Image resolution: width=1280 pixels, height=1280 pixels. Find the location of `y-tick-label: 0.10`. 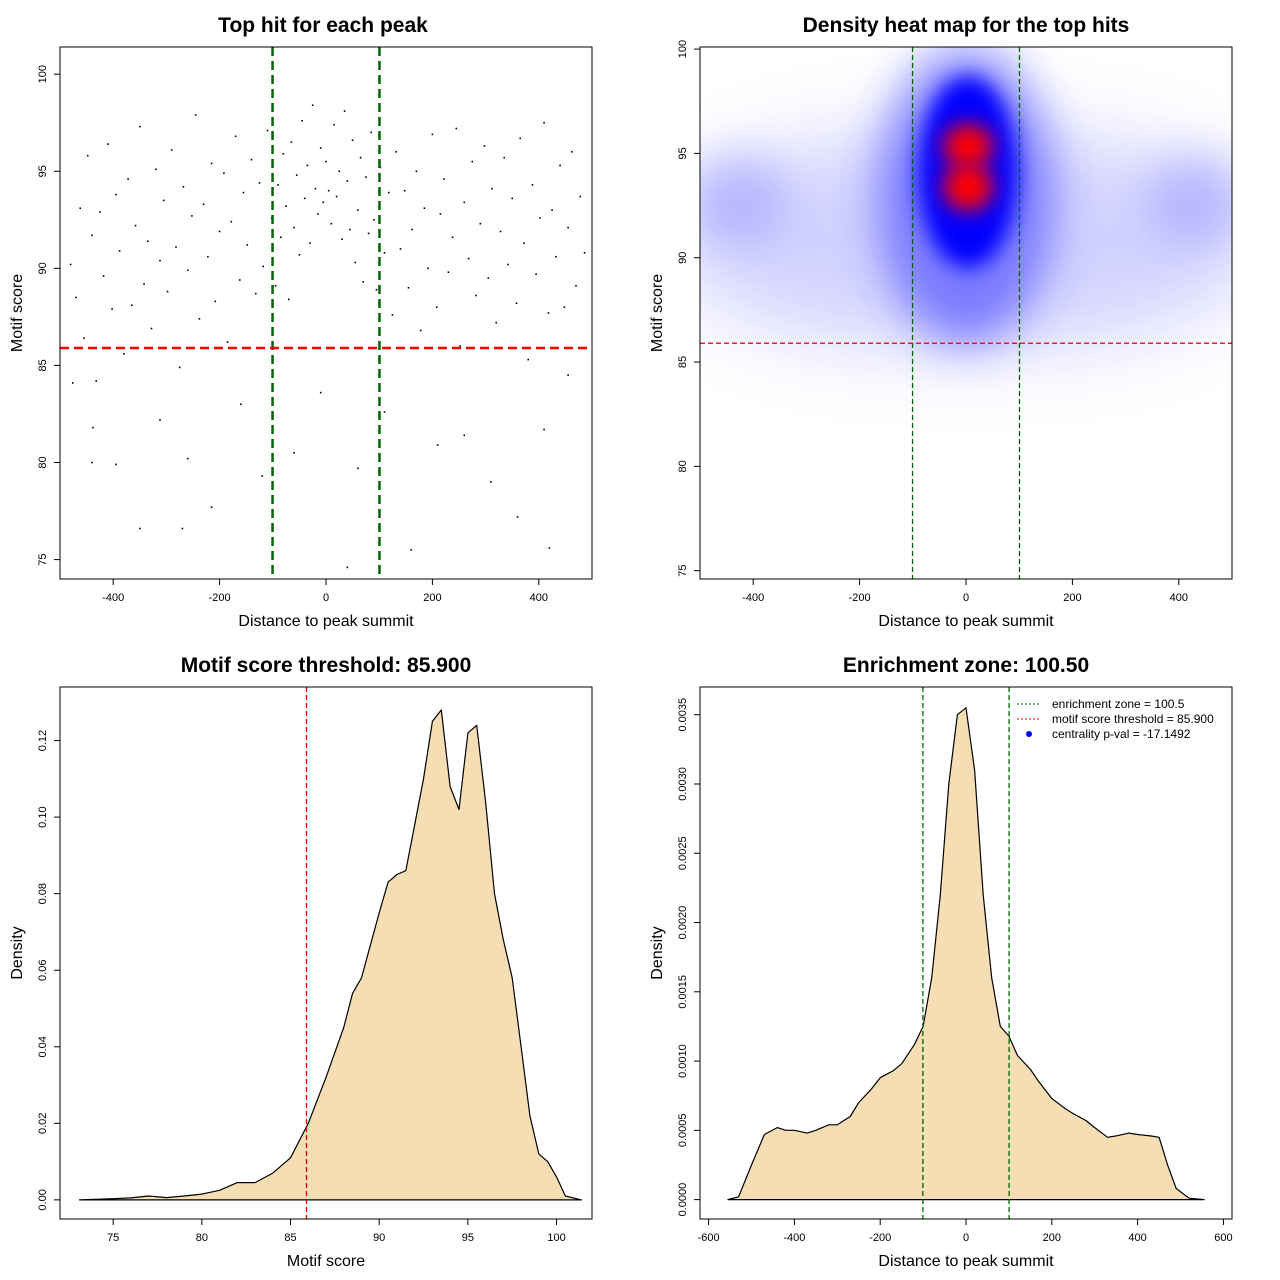

y-tick-label: 0.10 is located at coordinates (43, 816).